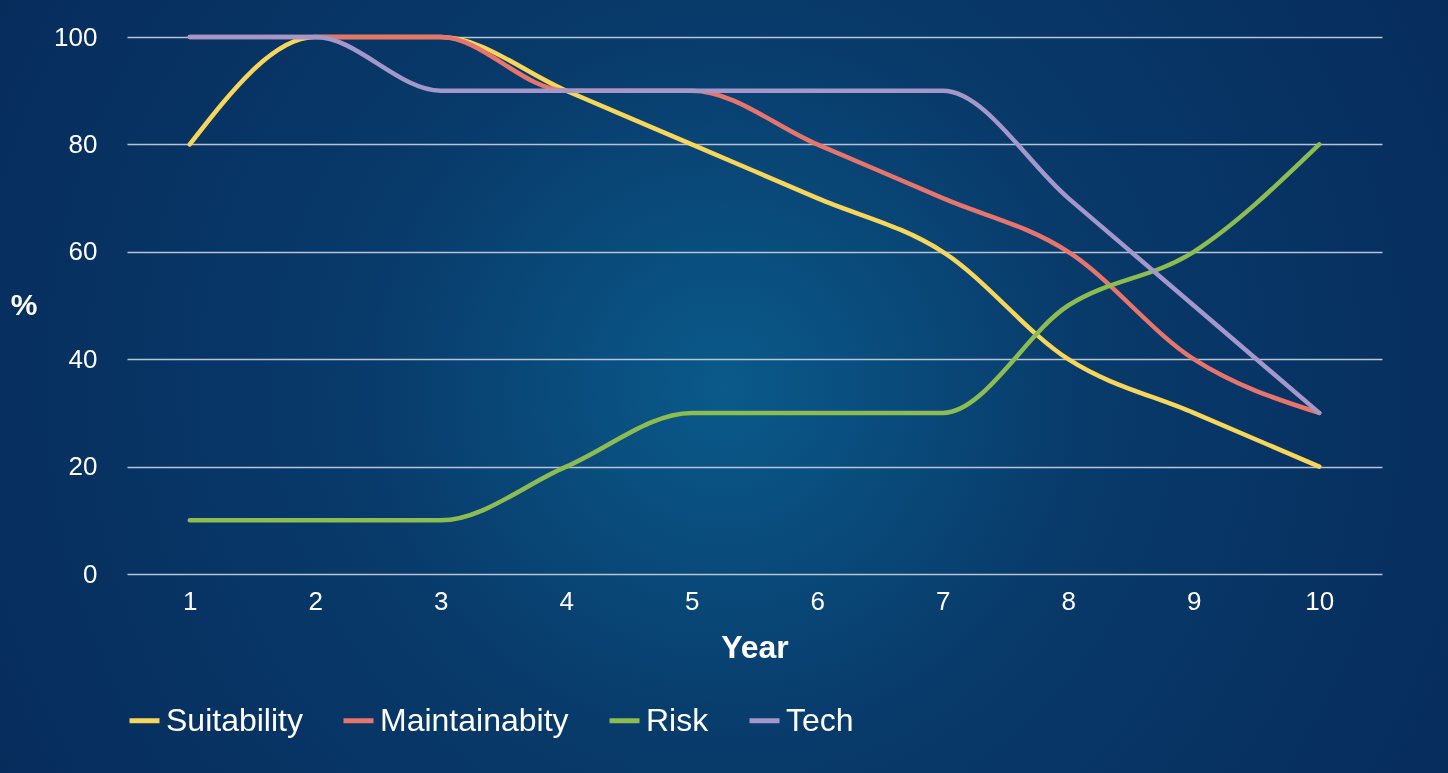 The width and height of the screenshot is (1448, 773). What do you see at coordinates (83, 466) in the screenshot?
I see `y-tick-label: 20` at bounding box center [83, 466].